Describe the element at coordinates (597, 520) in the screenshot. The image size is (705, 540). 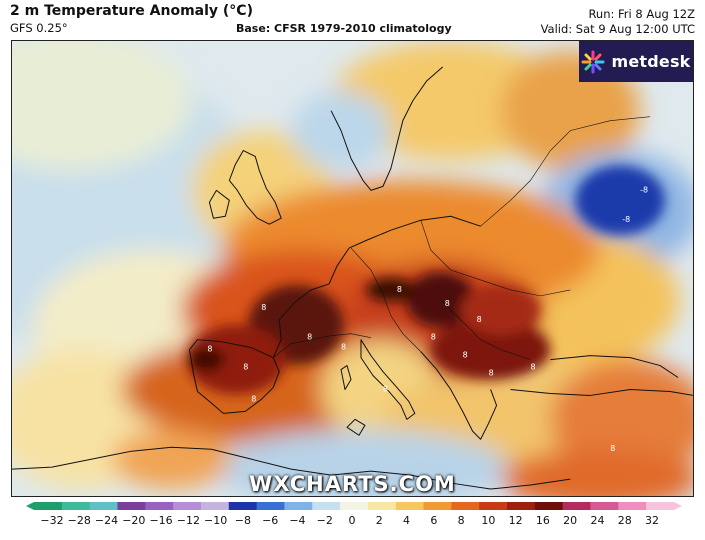
I see `colorbar-tick-label: 24` at that location.